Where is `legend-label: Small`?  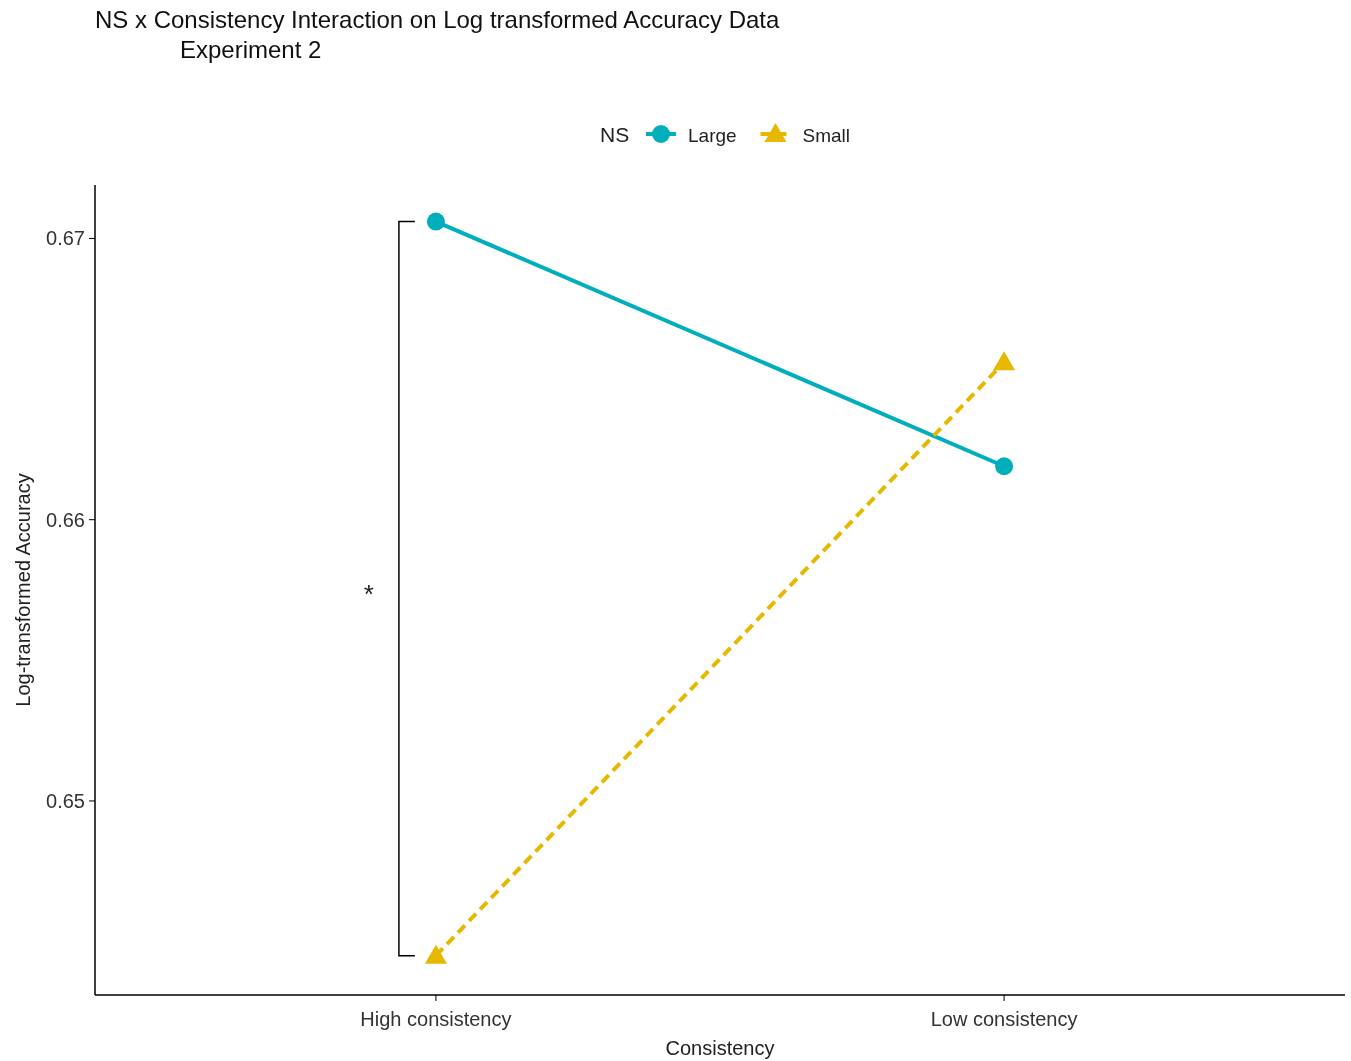 legend-label: Small is located at coordinates (826, 135).